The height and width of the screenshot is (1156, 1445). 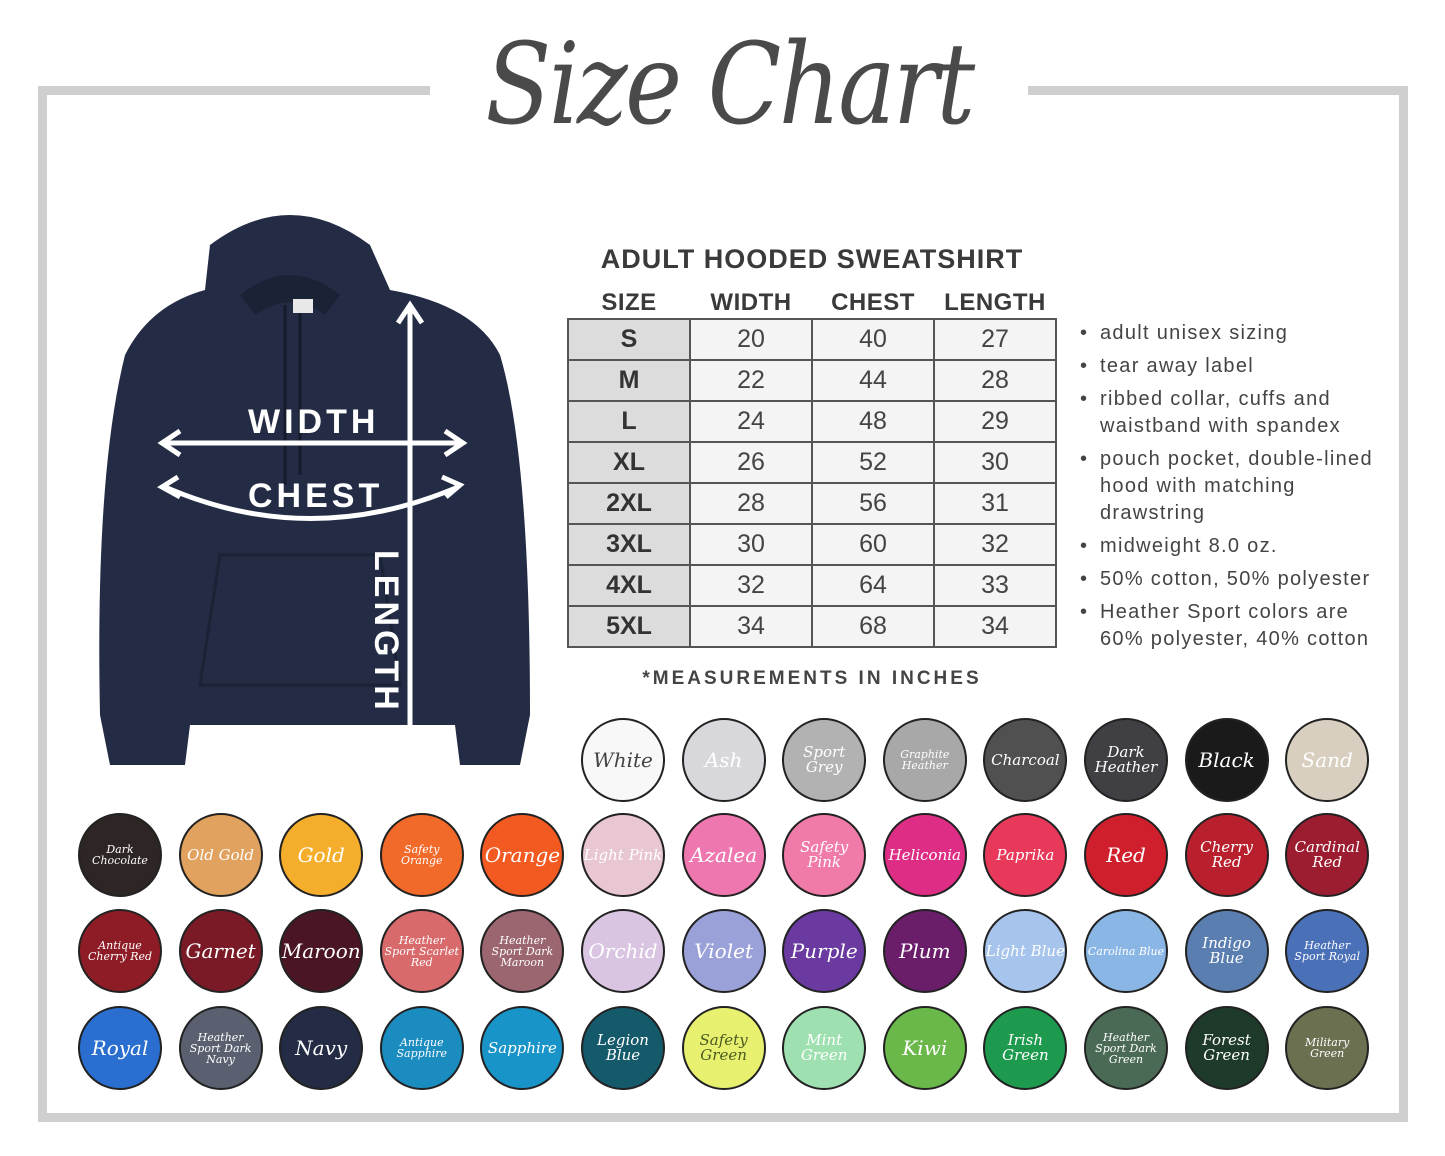 What do you see at coordinates (995, 462) in the screenshot?
I see `length-cell: 30` at bounding box center [995, 462].